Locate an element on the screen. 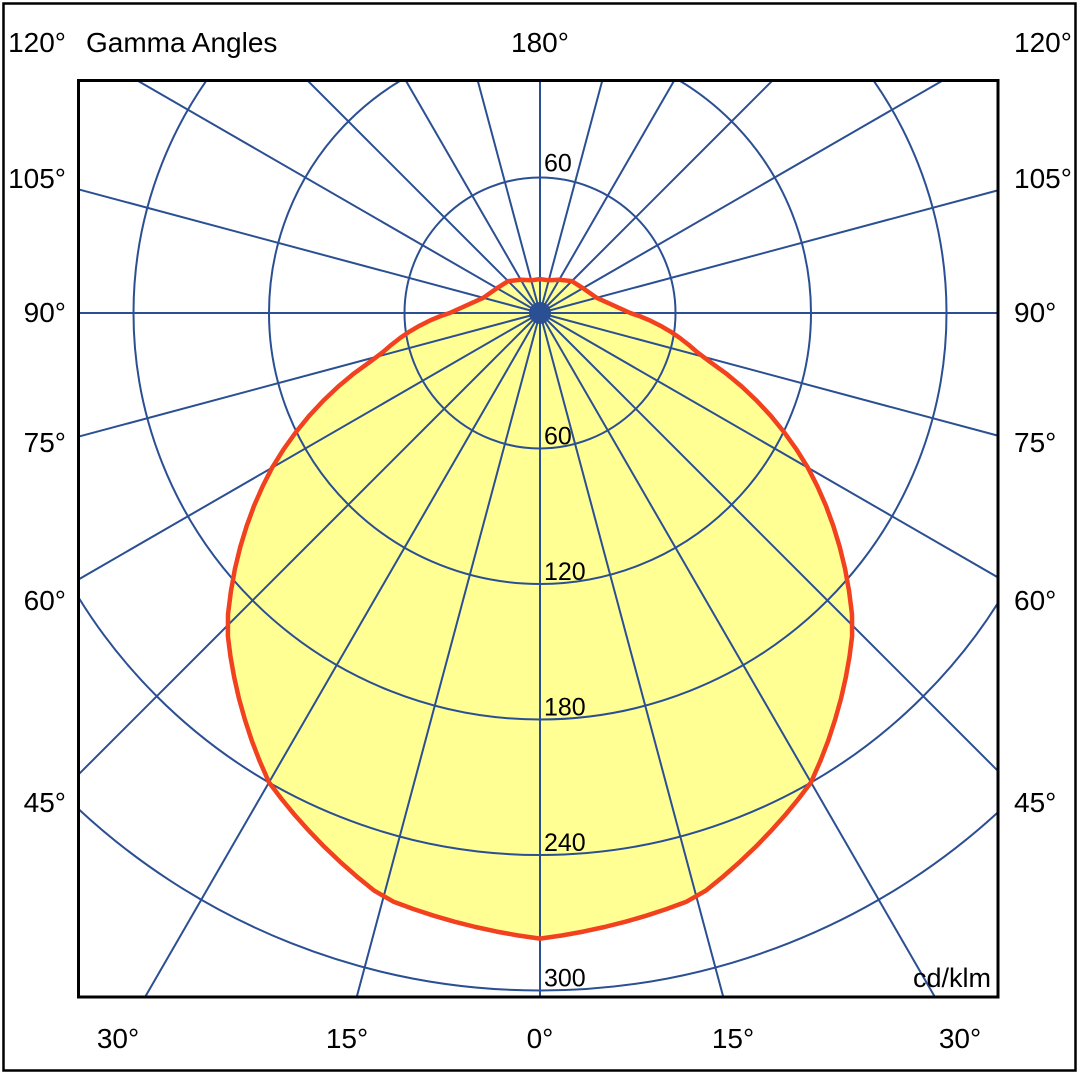 This screenshot has width=1080, height=1080. gamma-label-left-45: 45° is located at coordinates (45, 802).